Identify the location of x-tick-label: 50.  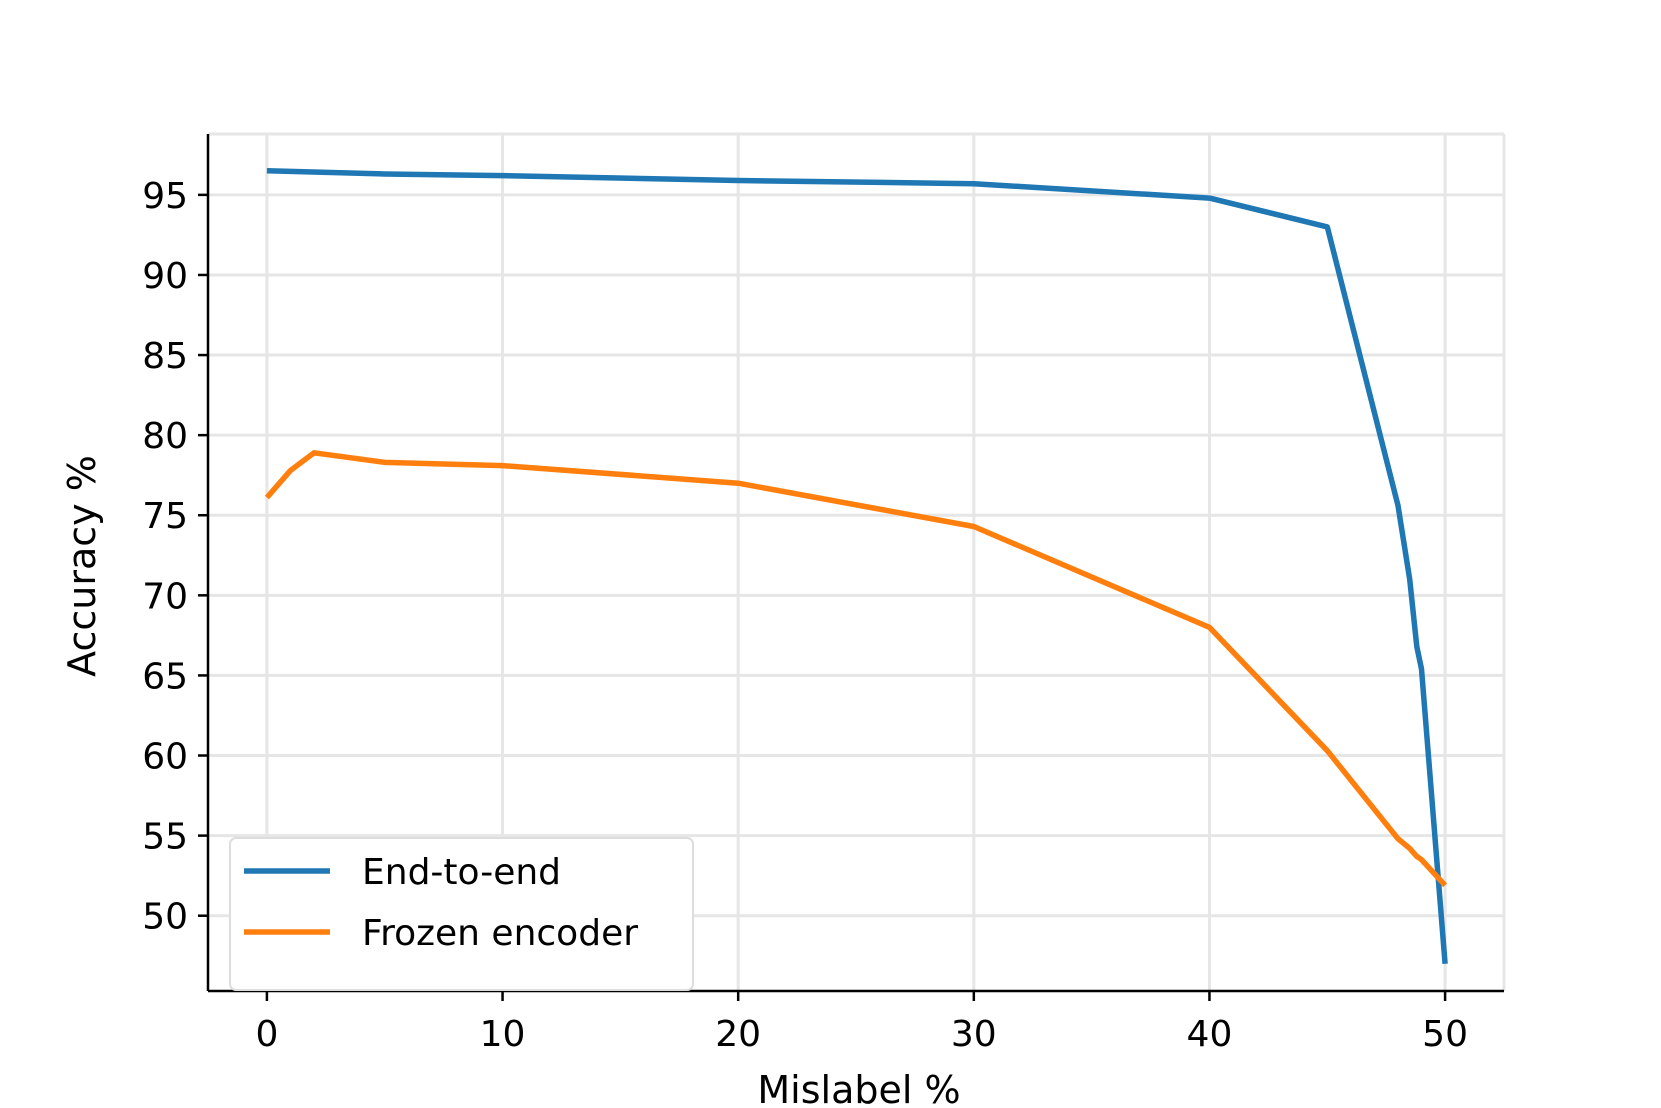
(1445, 1034).